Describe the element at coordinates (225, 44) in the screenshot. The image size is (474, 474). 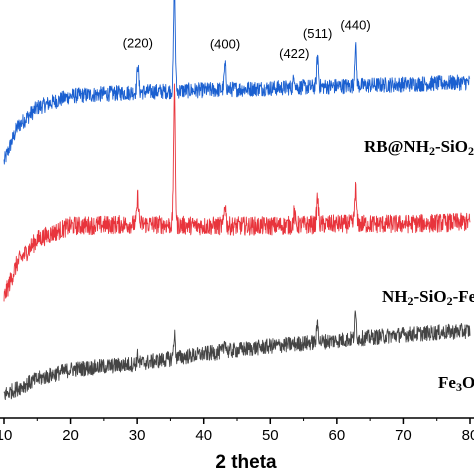
I see `peak-label-2: (400)` at that location.